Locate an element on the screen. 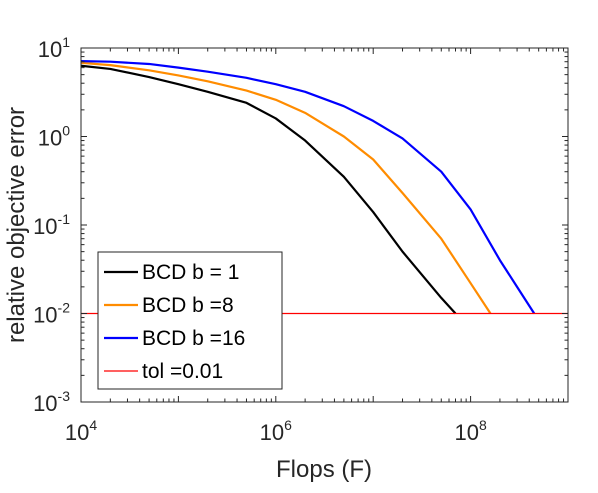 This screenshot has height=493, width=598. legend-label: BCD b =16 is located at coordinates (193, 338).